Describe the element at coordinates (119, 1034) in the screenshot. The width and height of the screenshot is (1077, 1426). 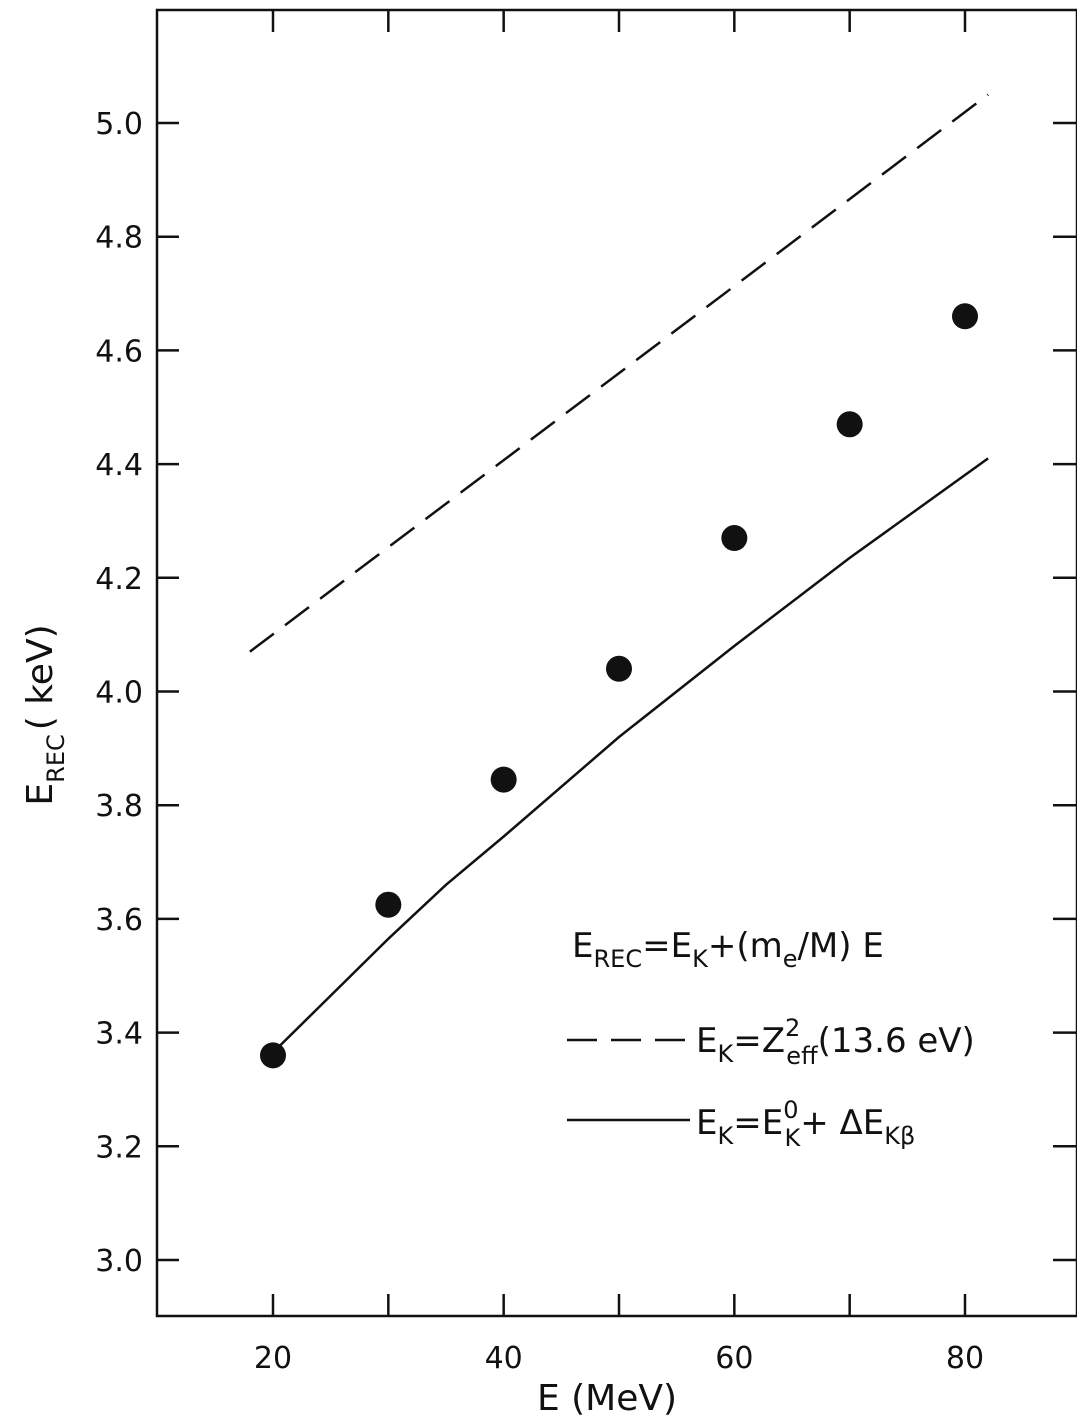
I see `y-tick-label: 3.4` at that location.